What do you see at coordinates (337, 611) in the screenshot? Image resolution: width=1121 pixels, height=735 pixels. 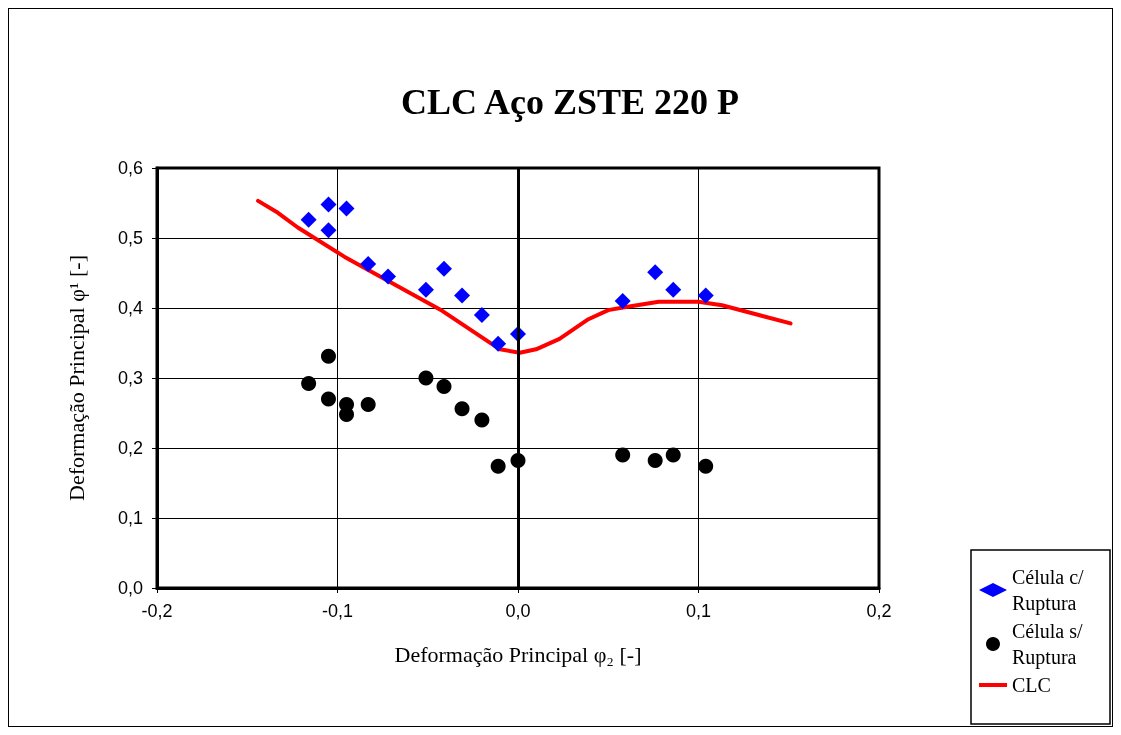 I see `x-tick-label: -0,1` at bounding box center [337, 611].